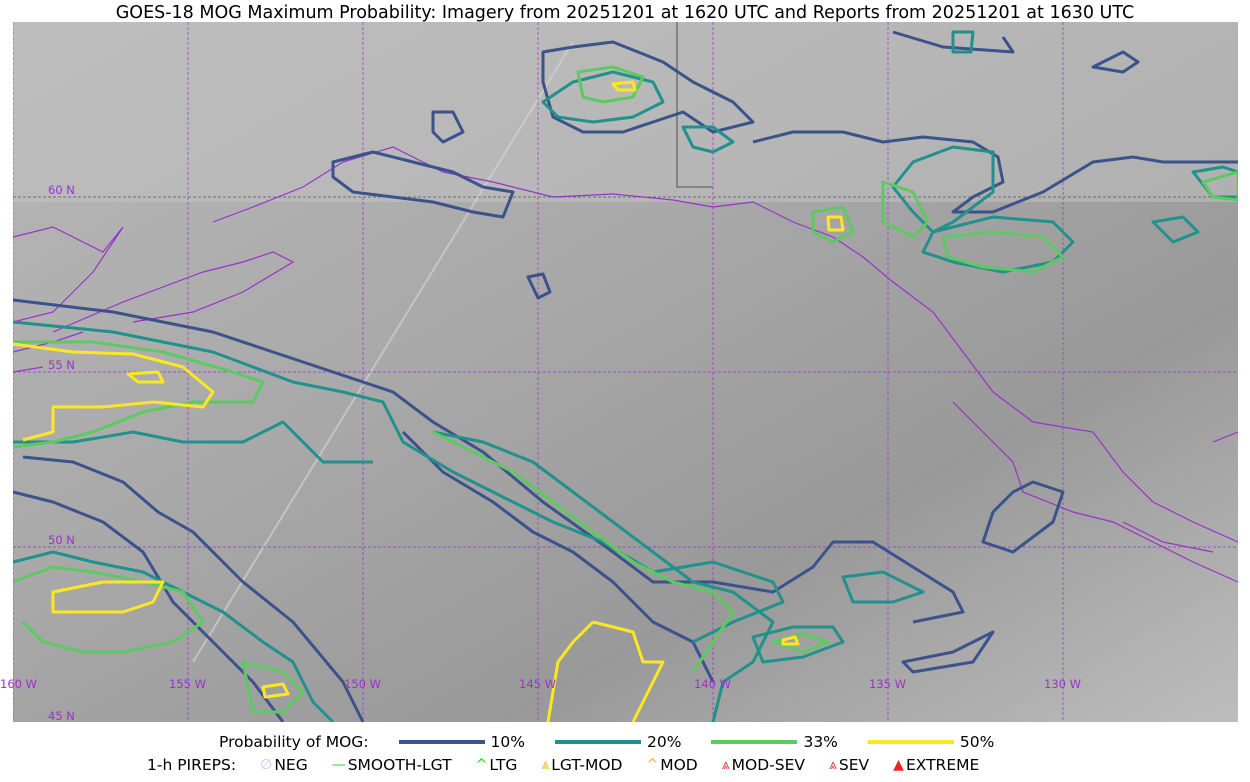 The image size is (1250, 782). Describe the element at coordinates (61, 716) in the screenshot. I see `lat-label-45n: 45 N` at that location.